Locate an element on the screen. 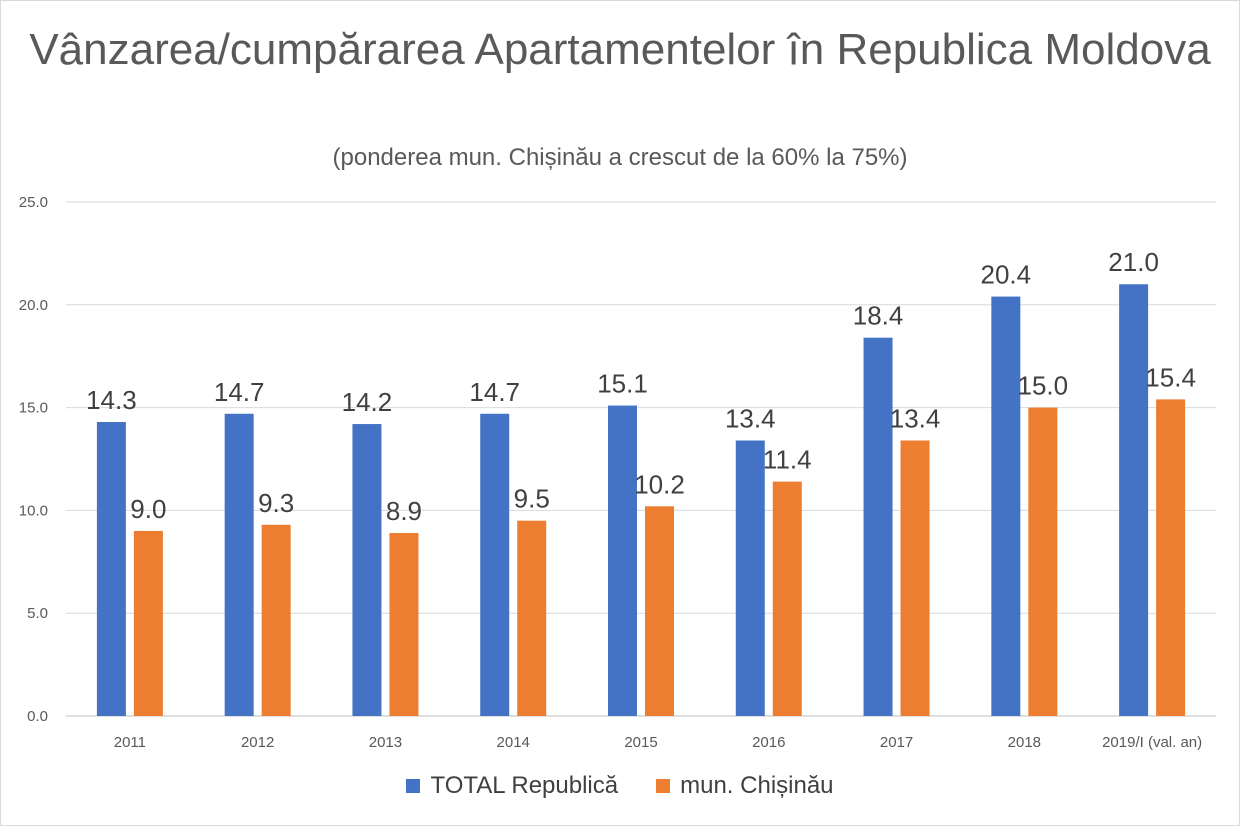 The width and height of the screenshot is (1240, 826). legend-label-chisinau: mun. Chișinău is located at coordinates (757, 785).